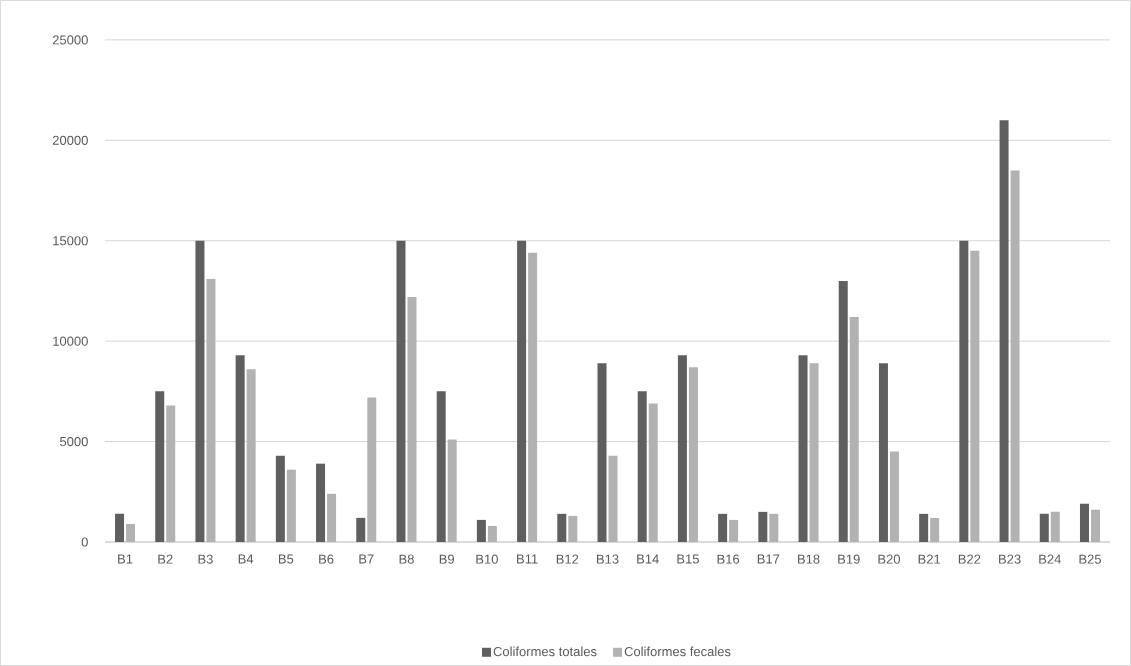 The width and height of the screenshot is (1131, 666). I want to click on x-tick-label: B2, so click(165, 559).